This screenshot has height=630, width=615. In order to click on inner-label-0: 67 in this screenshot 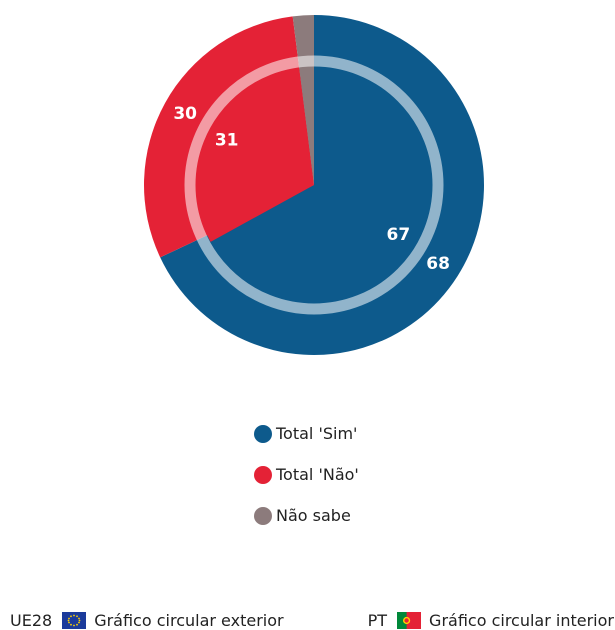, I will do `click(399, 235)`.